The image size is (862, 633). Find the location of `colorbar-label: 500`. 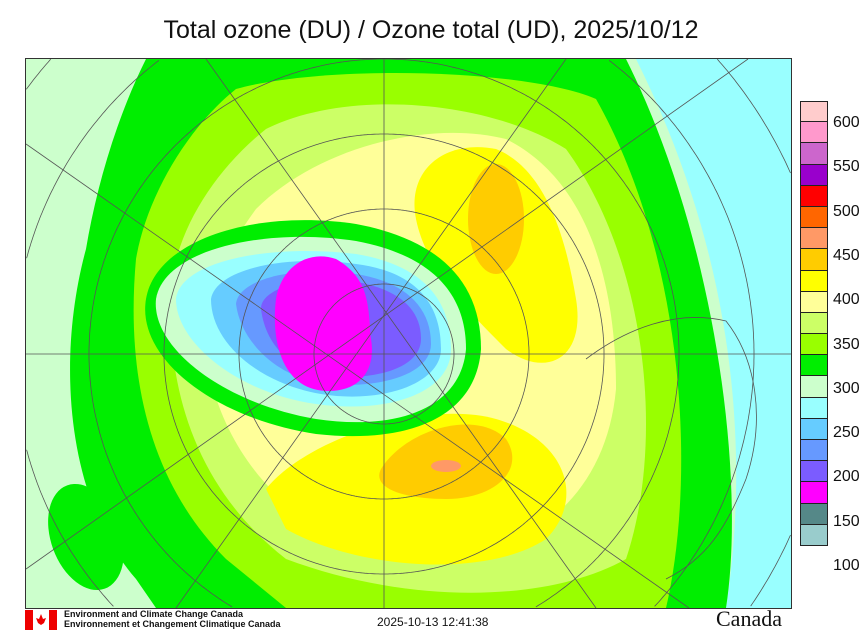

colorbar-label: 500 is located at coordinates (846, 211).